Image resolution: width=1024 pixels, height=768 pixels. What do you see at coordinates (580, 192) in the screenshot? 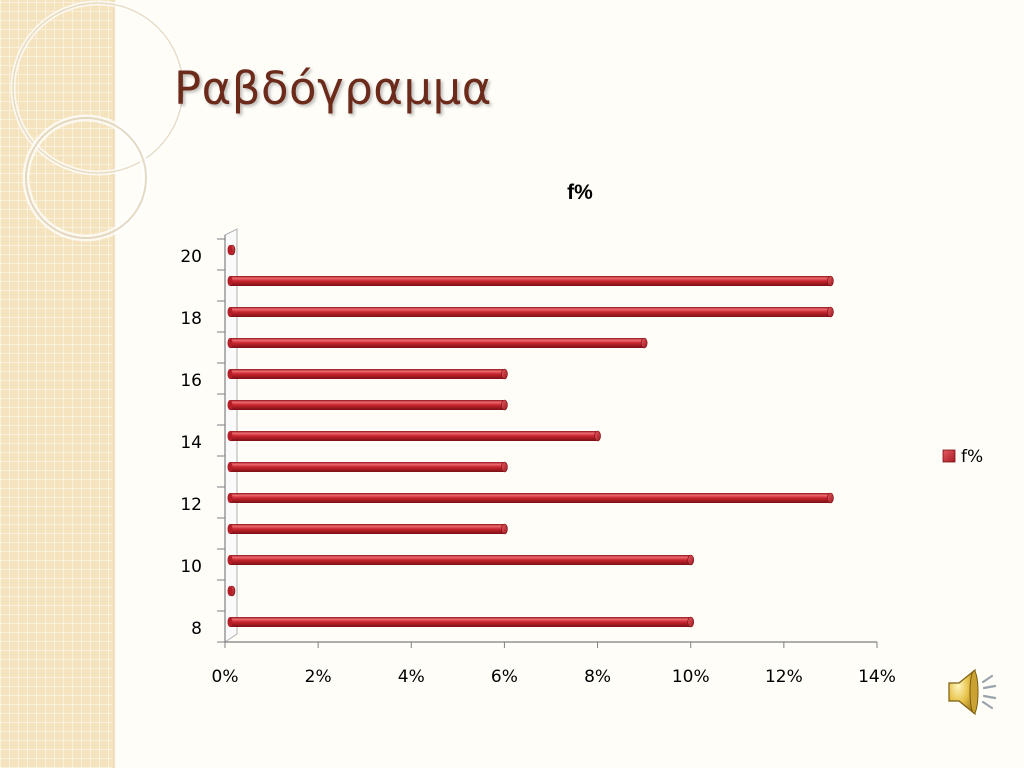
I see `chart-title: f%` at bounding box center [580, 192].